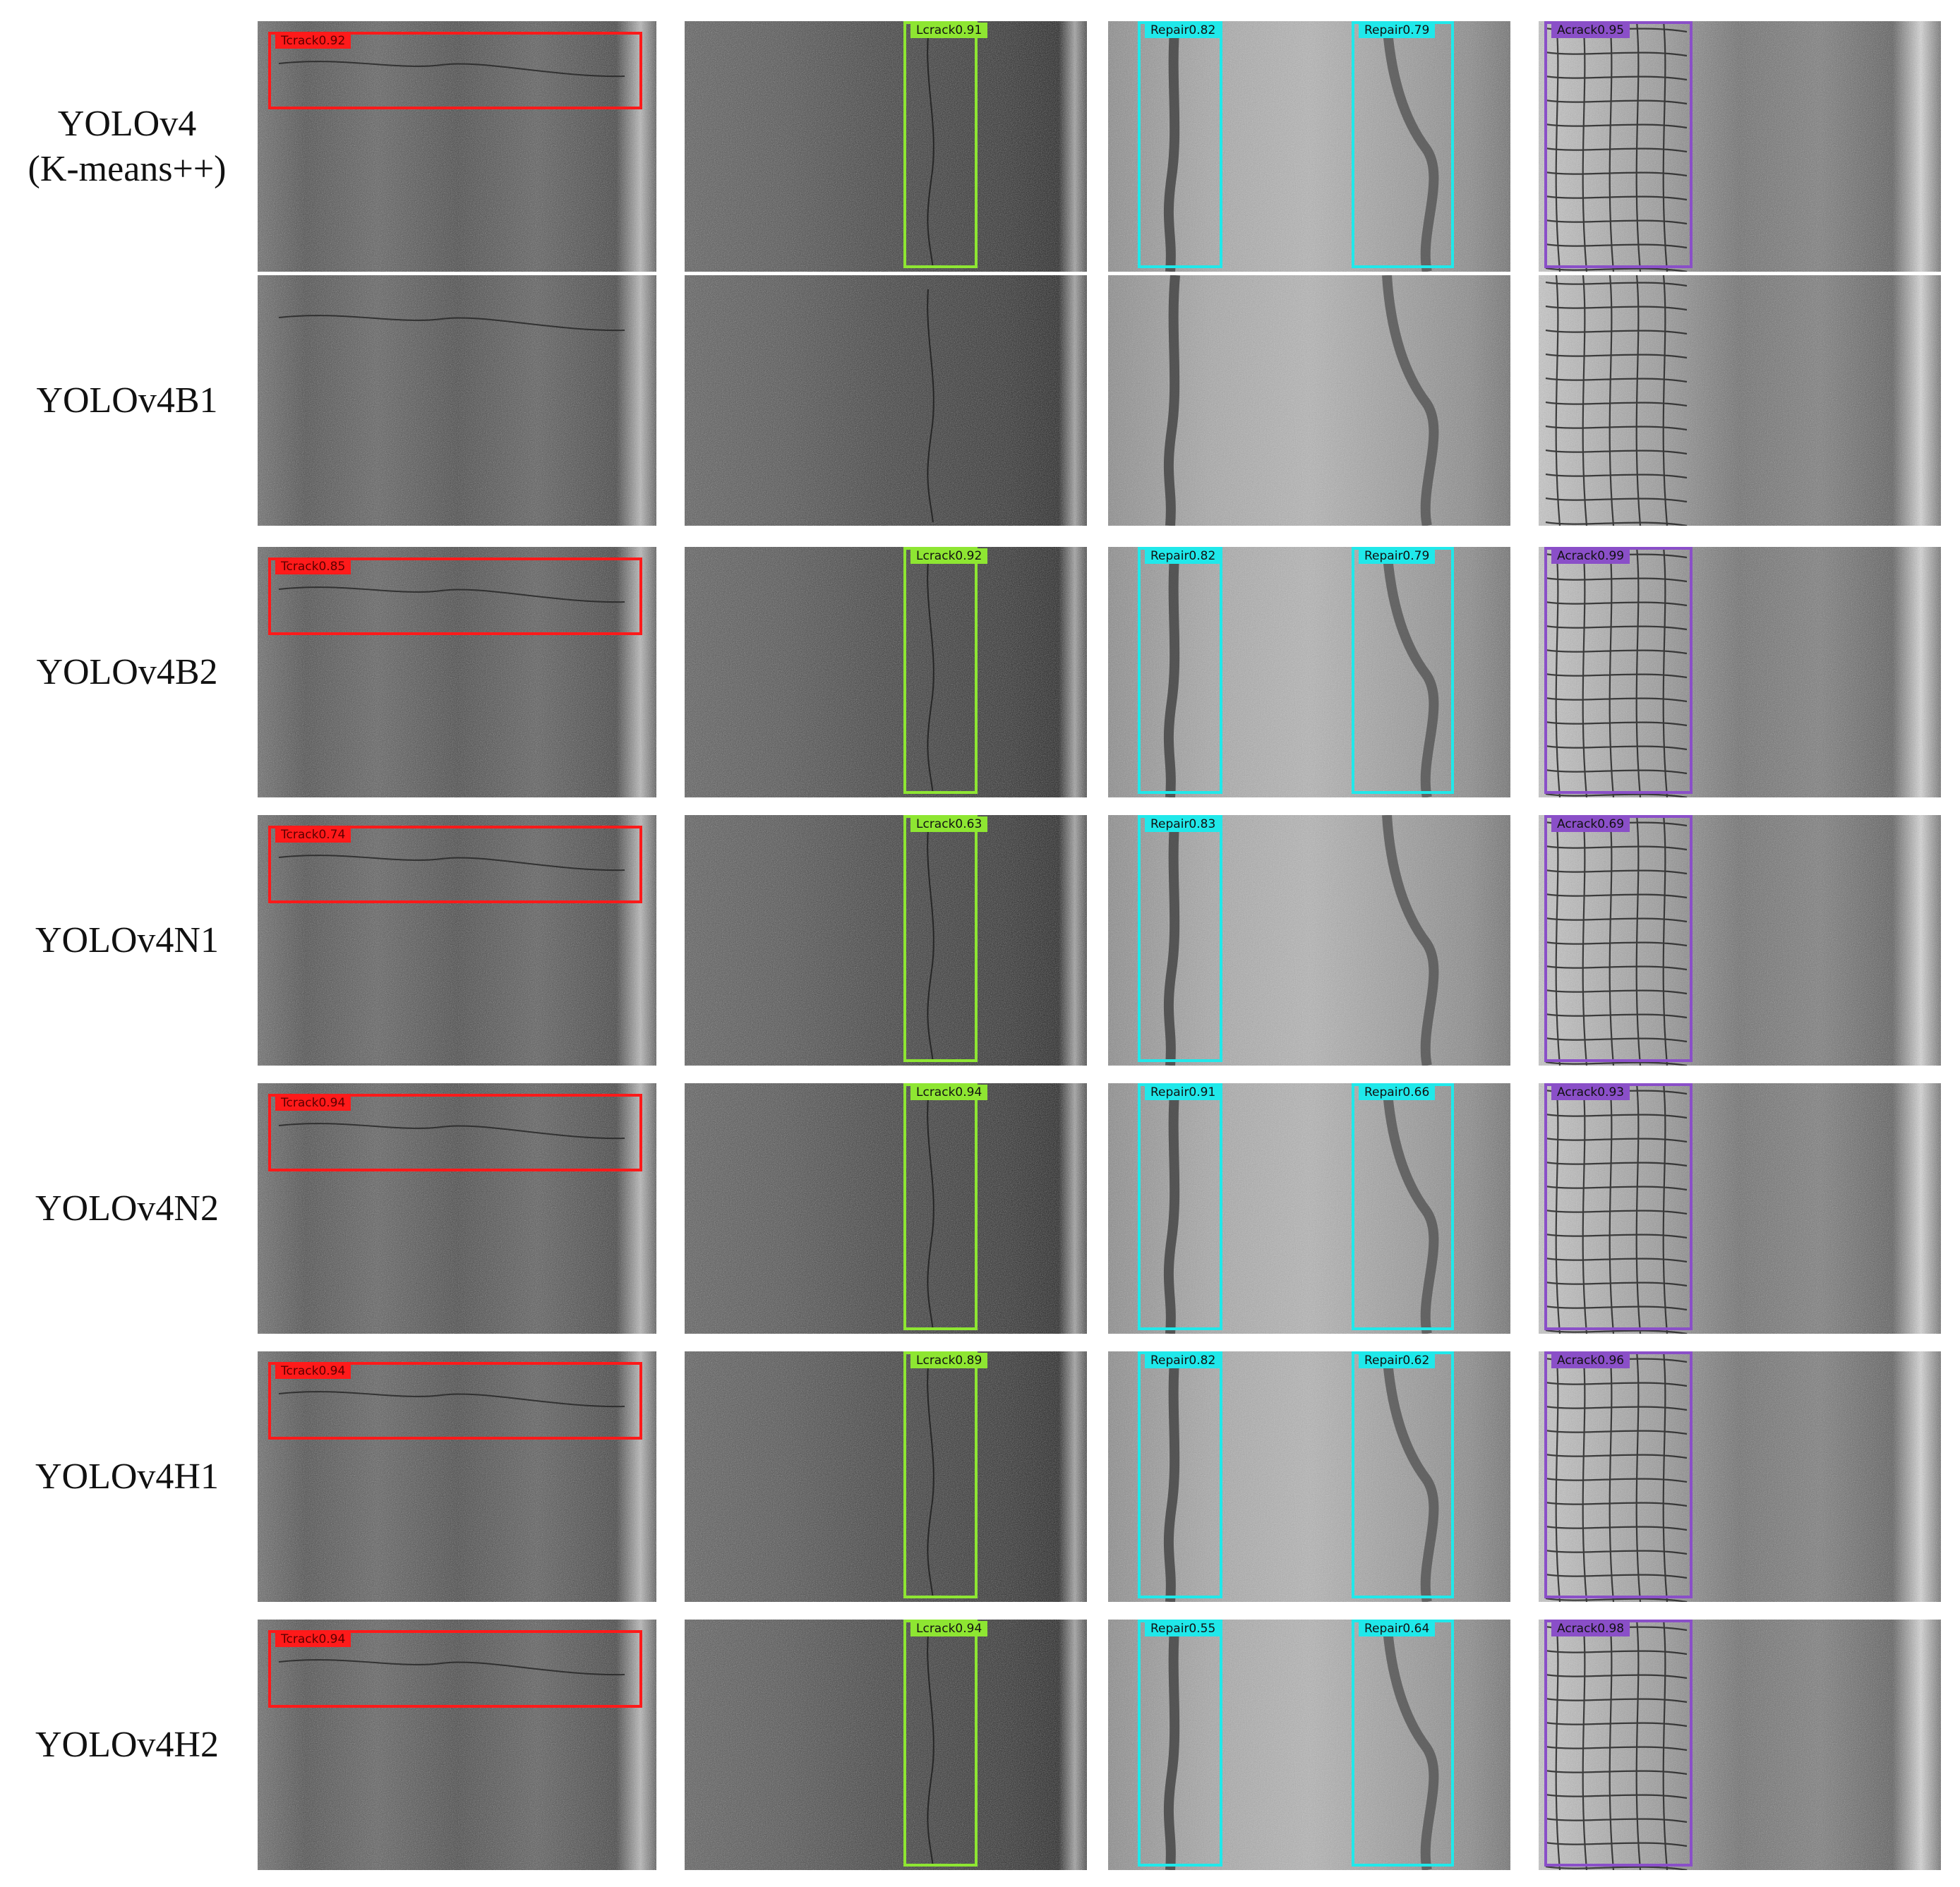  I want to click on detection-panel-lcrack: Lcrack0.92, so click(886, 672).